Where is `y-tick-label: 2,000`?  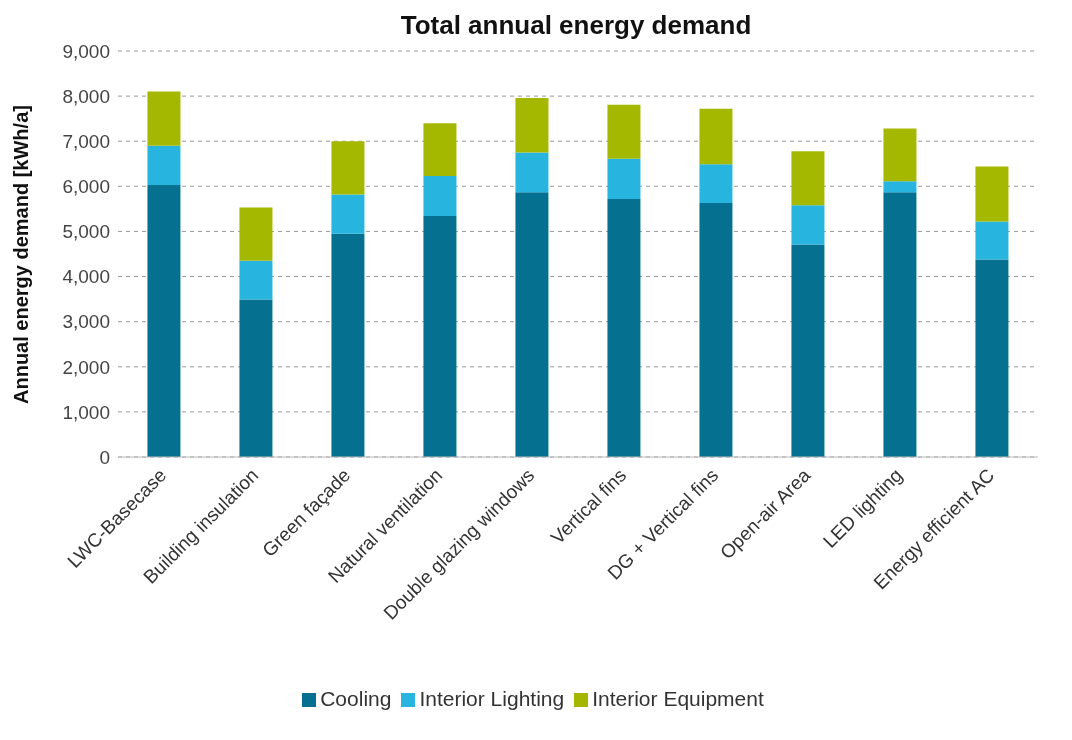
y-tick-label: 2,000 is located at coordinates (86, 367).